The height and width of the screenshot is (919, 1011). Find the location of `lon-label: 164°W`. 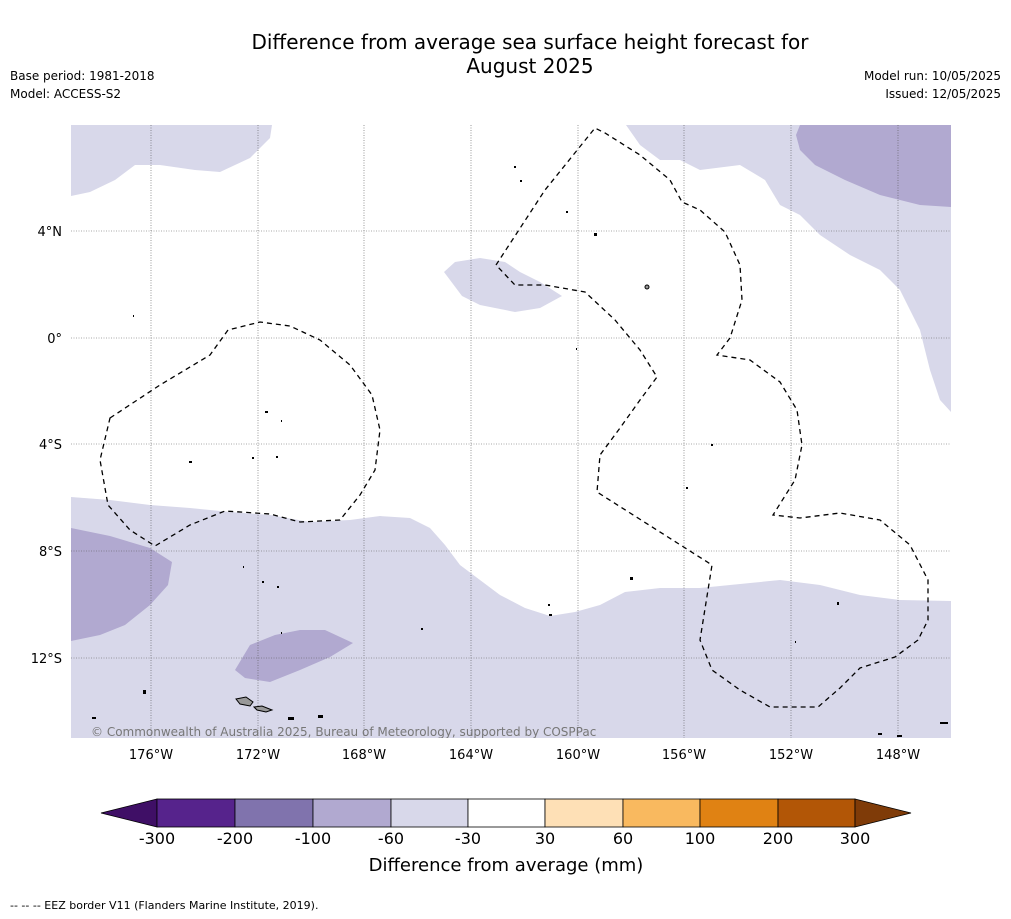

lon-label: 164°W is located at coordinates (471, 755).